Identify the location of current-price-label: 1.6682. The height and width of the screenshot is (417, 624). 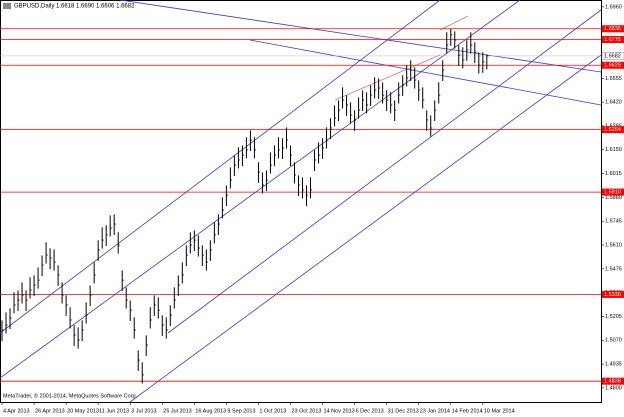
(612, 56).